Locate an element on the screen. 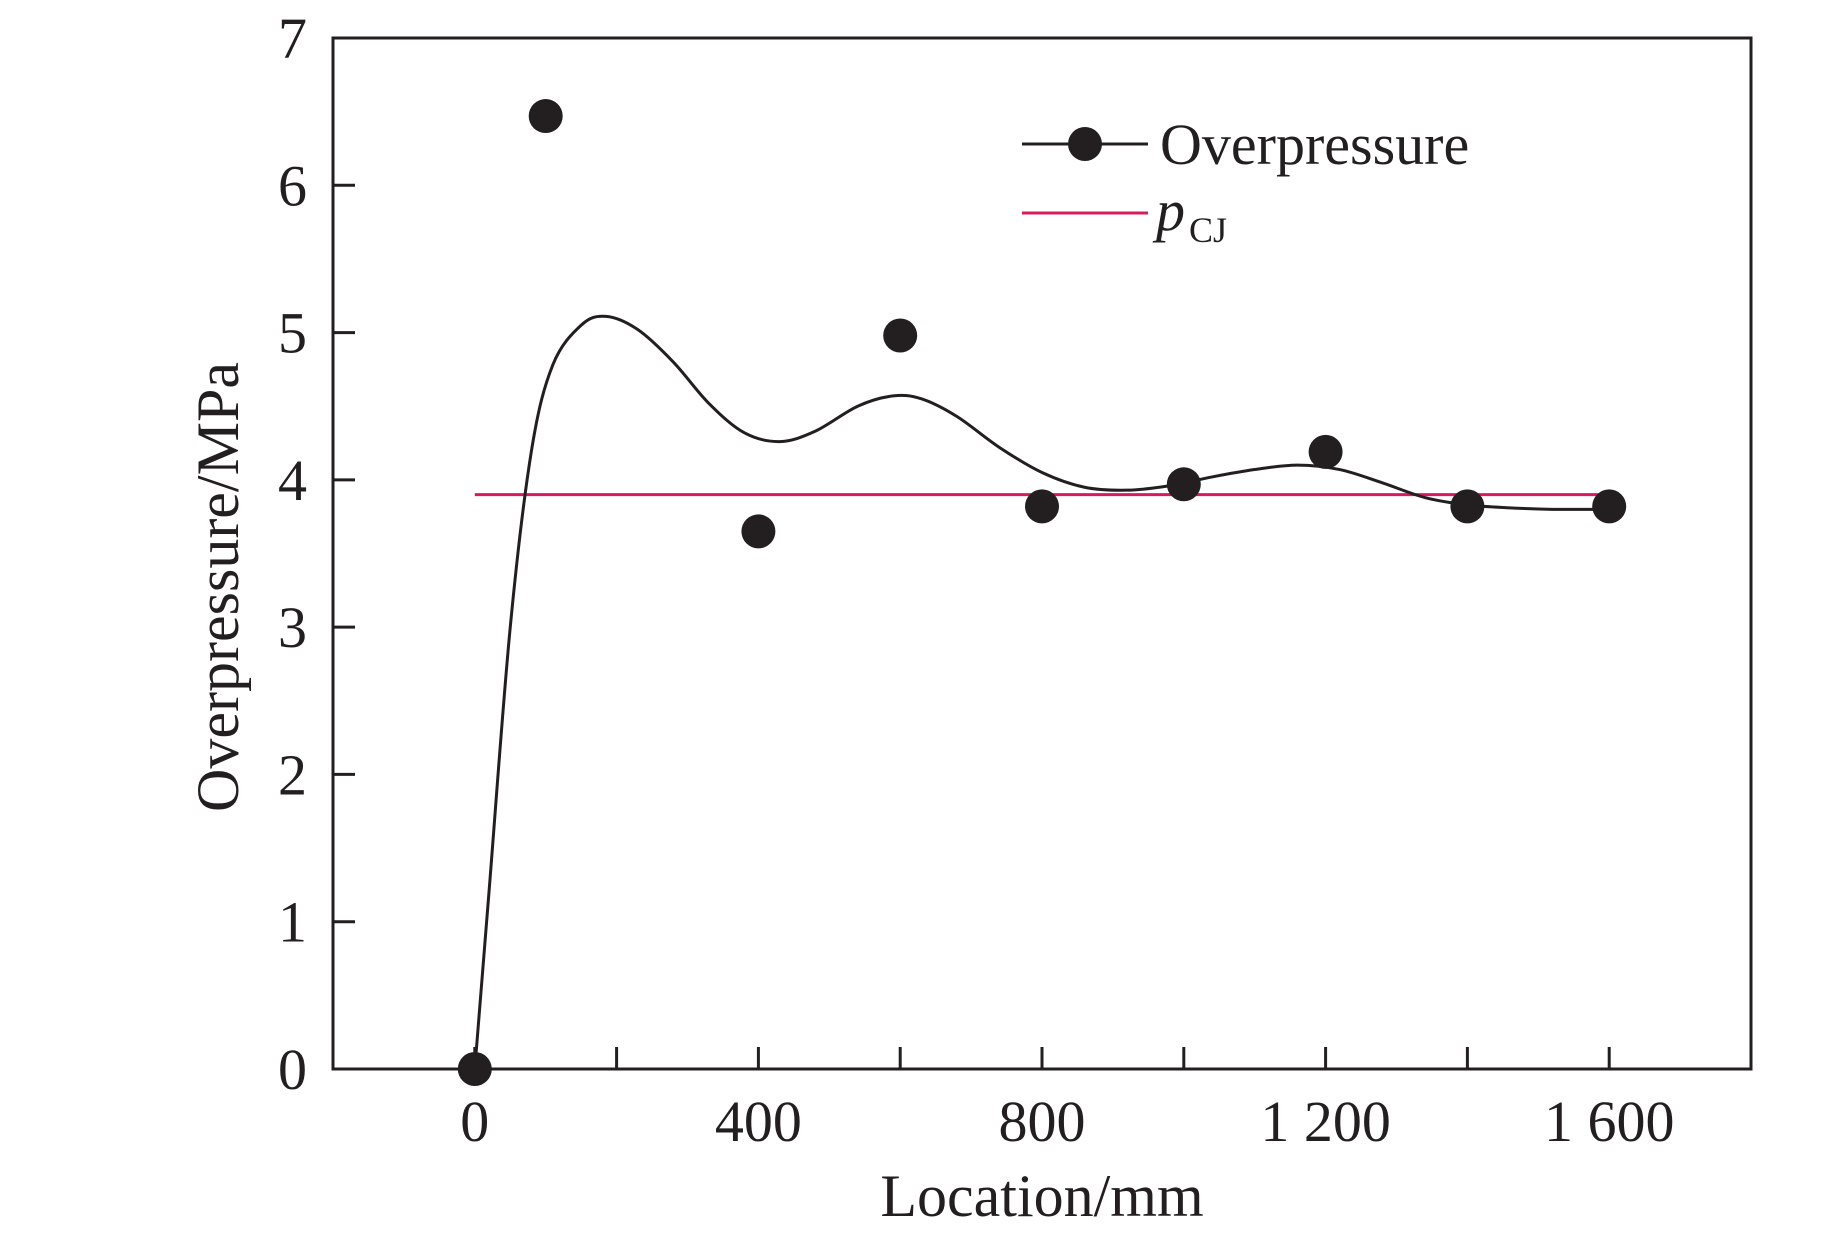  y-tick-label: 6 is located at coordinates (292, 185).